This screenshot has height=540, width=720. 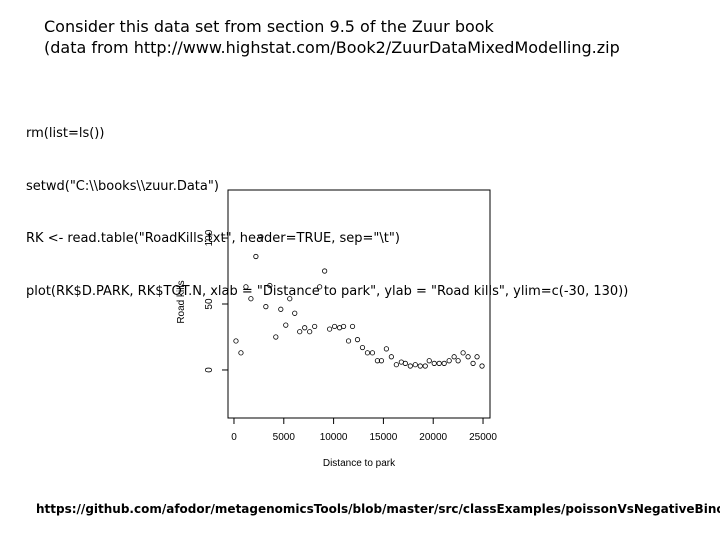 What do you see at coordinates (209, 304) in the screenshot?
I see `y-tick-label: 50` at bounding box center [209, 304].